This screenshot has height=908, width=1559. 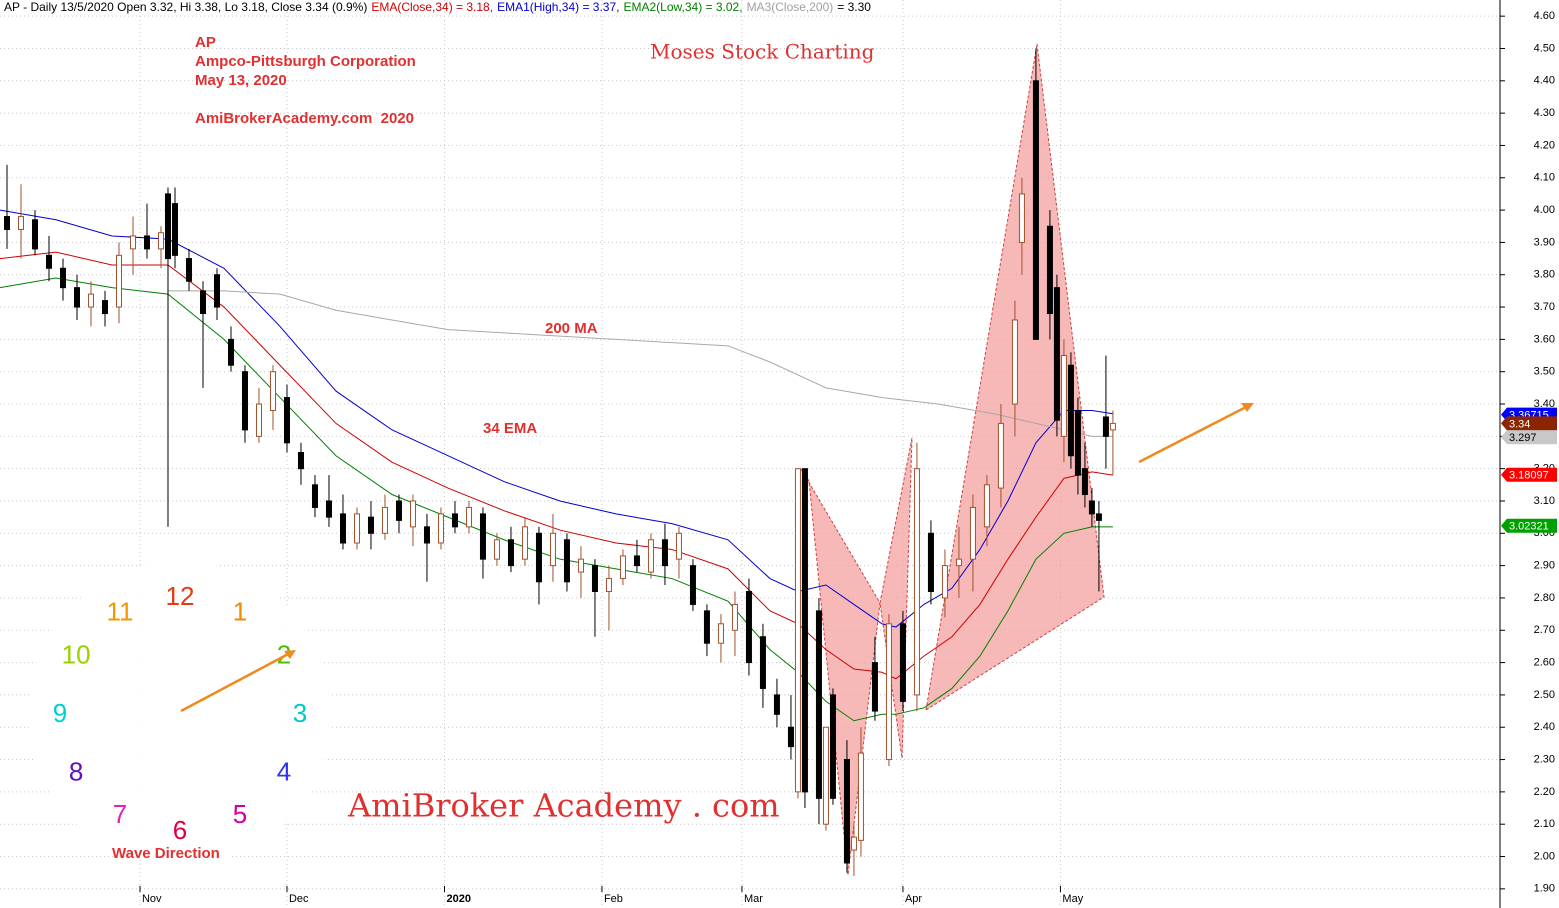 What do you see at coordinates (1523, 438) in the screenshot?
I see `price-badge-label: 3.297` at bounding box center [1523, 438].